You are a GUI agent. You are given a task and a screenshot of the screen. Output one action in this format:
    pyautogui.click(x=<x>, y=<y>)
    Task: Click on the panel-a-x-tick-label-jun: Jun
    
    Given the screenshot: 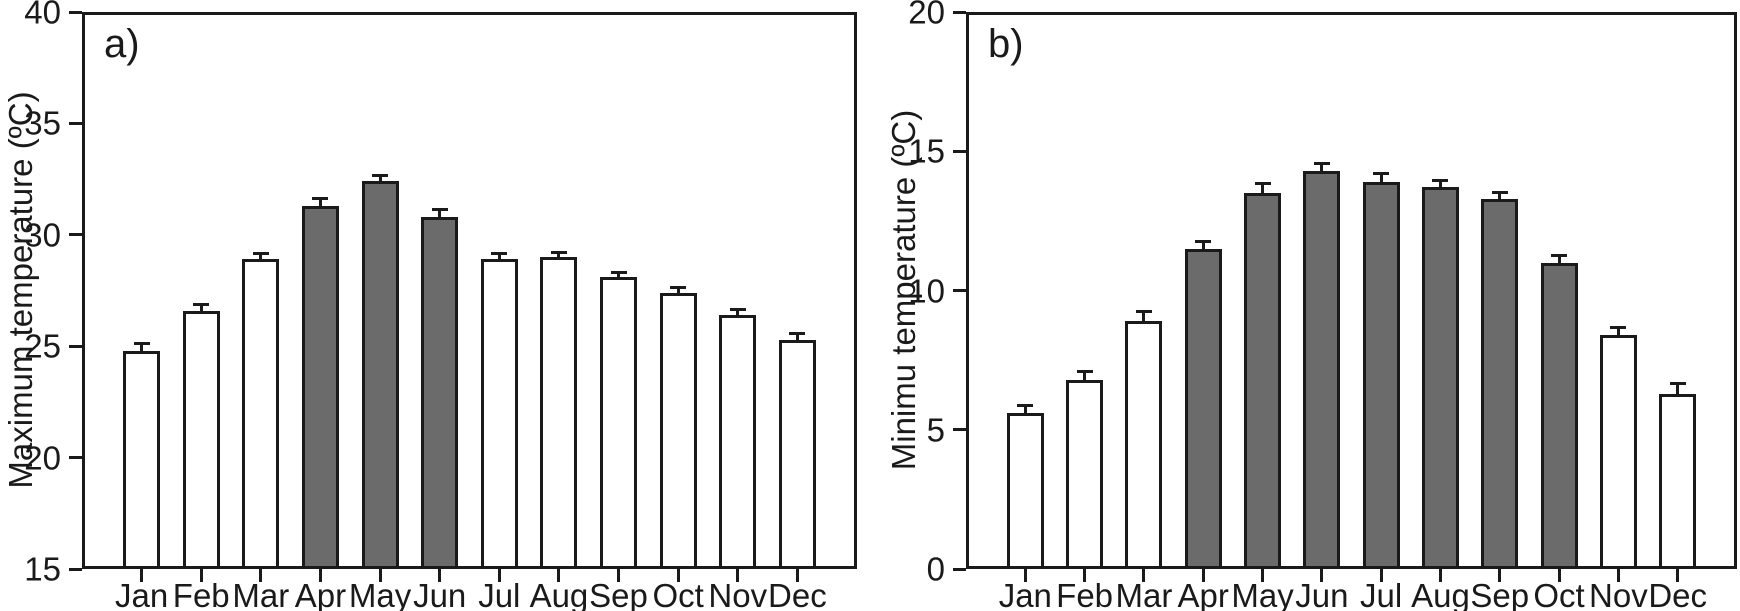 What is the action you would take?
    pyautogui.click(x=440, y=594)
    